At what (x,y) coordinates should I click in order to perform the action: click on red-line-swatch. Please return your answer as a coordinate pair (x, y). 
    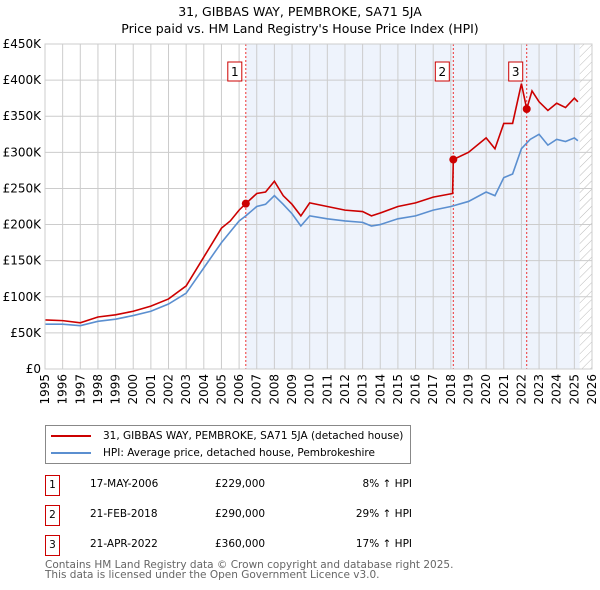
    Looking at the image, I should click on (71, 436).